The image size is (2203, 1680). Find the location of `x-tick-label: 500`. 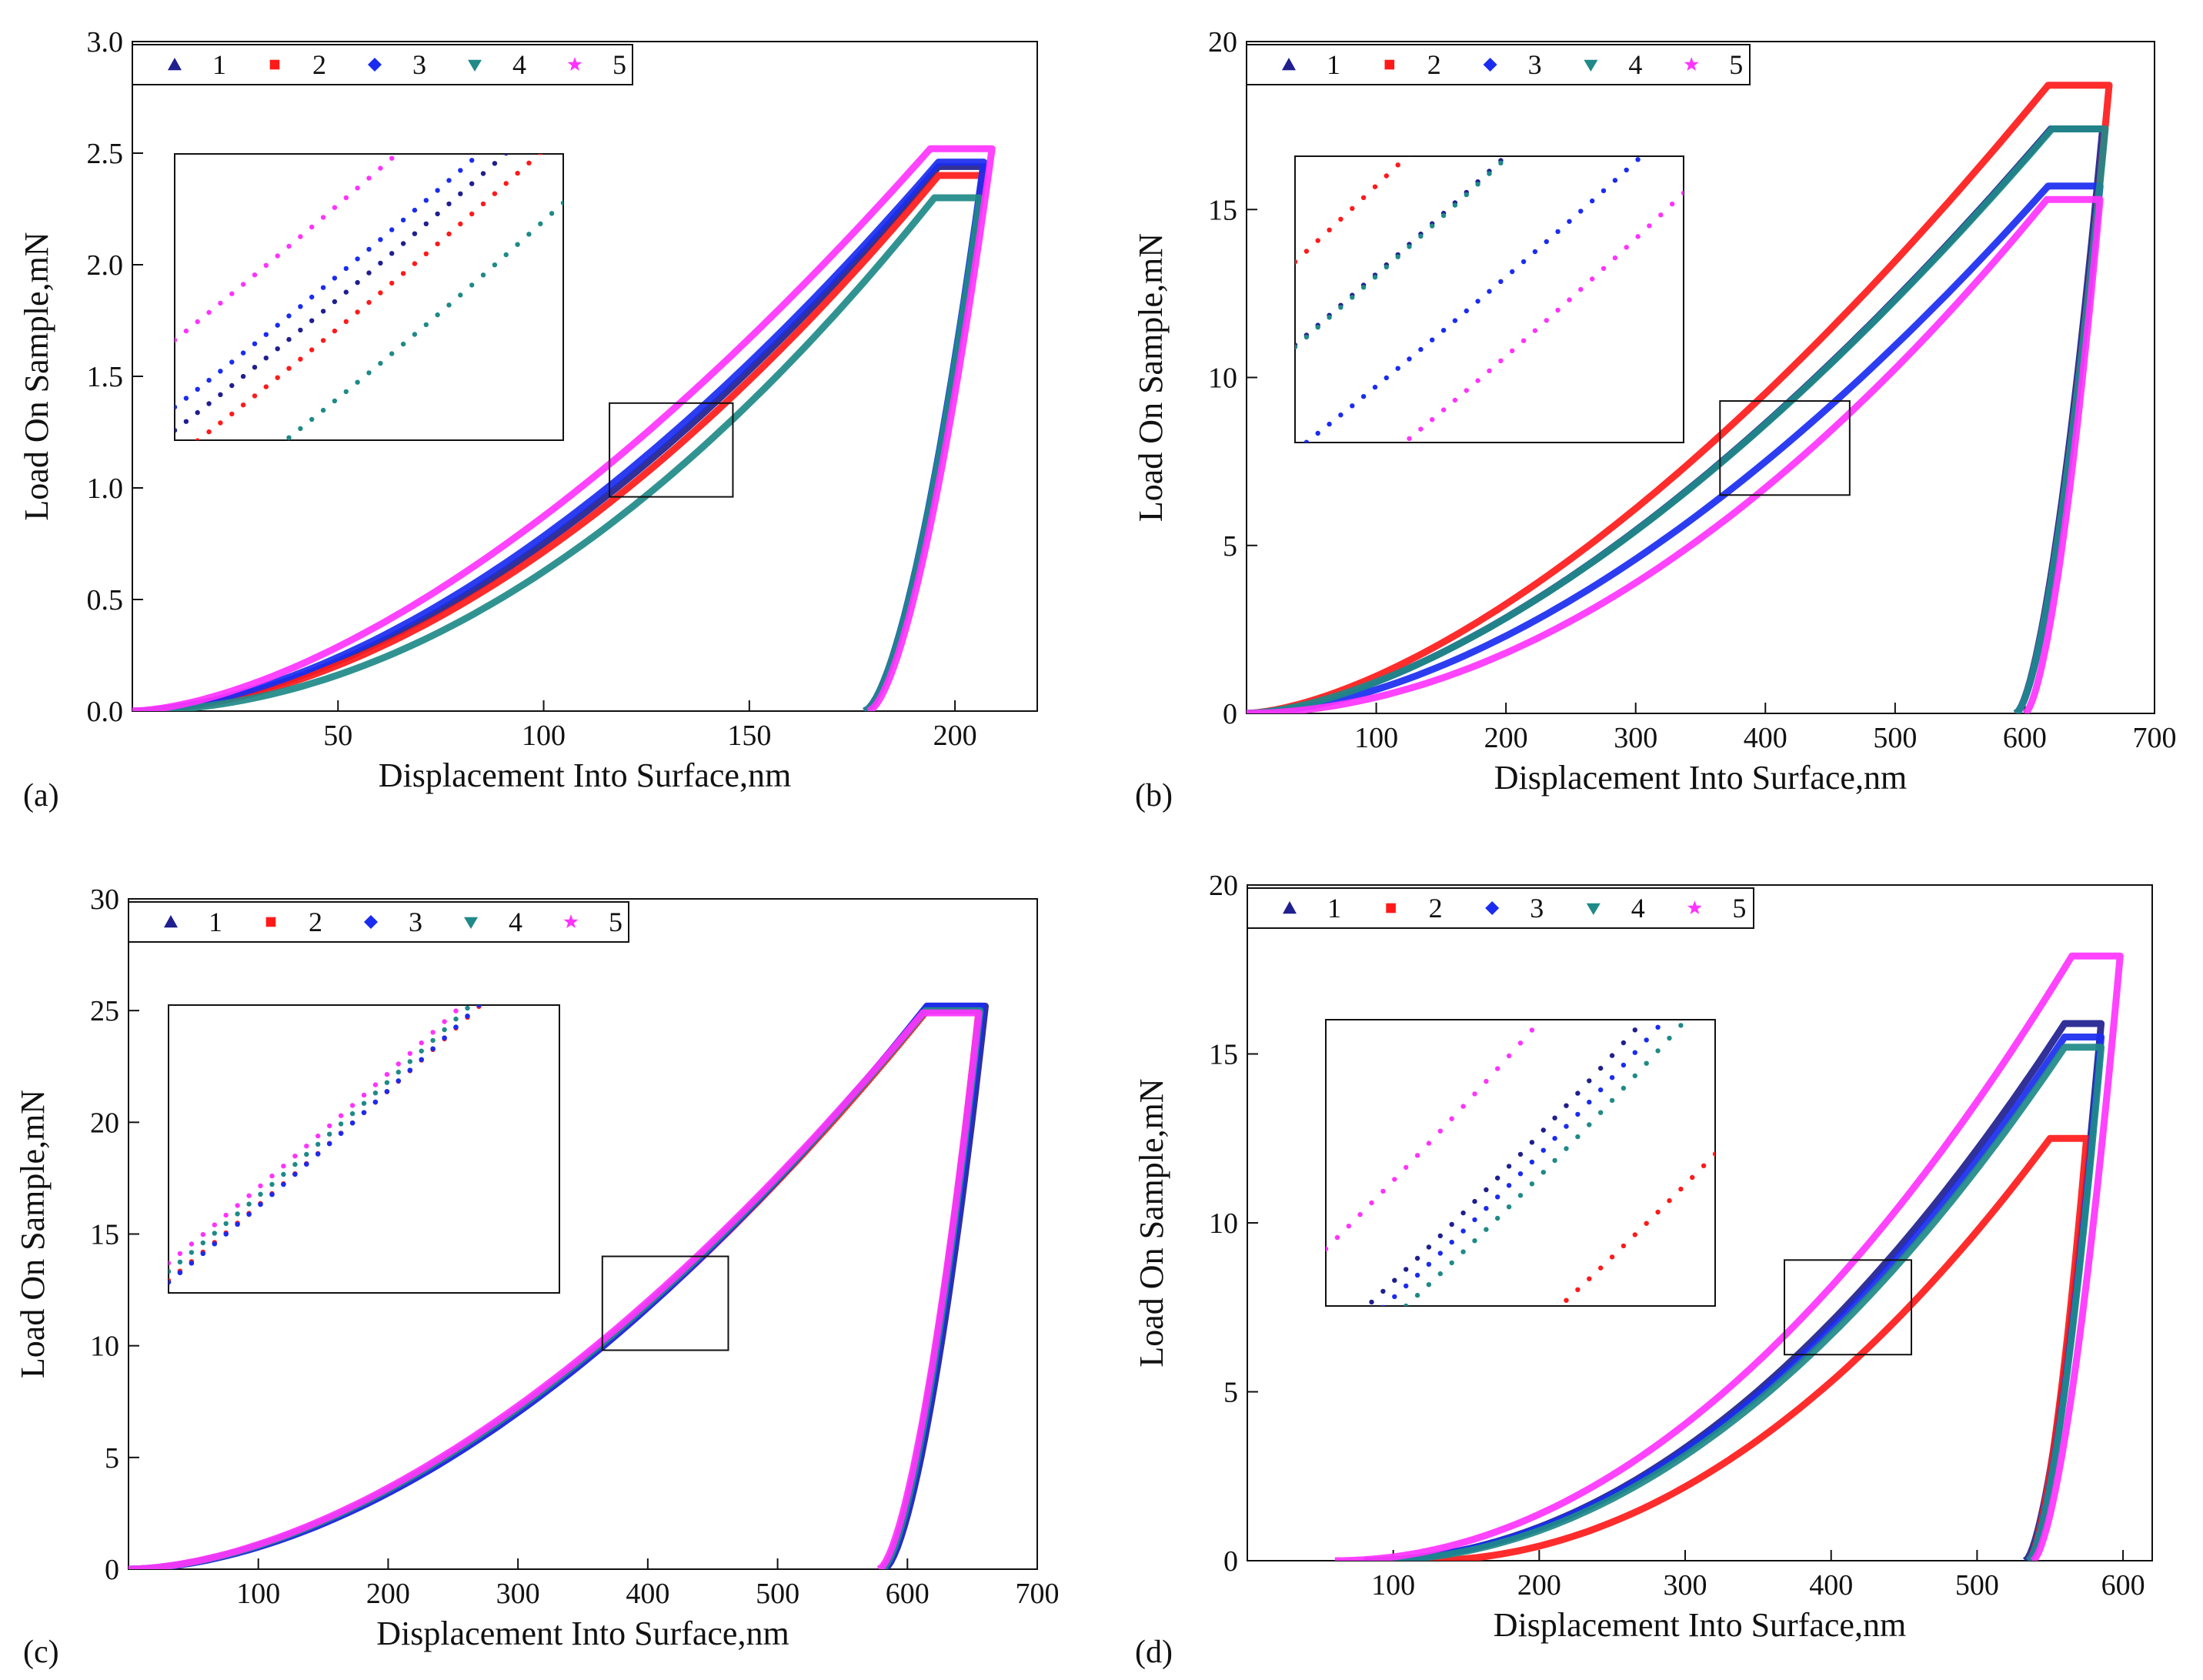

x-tick-label: 500 is located at coordinates (1977, 1586).